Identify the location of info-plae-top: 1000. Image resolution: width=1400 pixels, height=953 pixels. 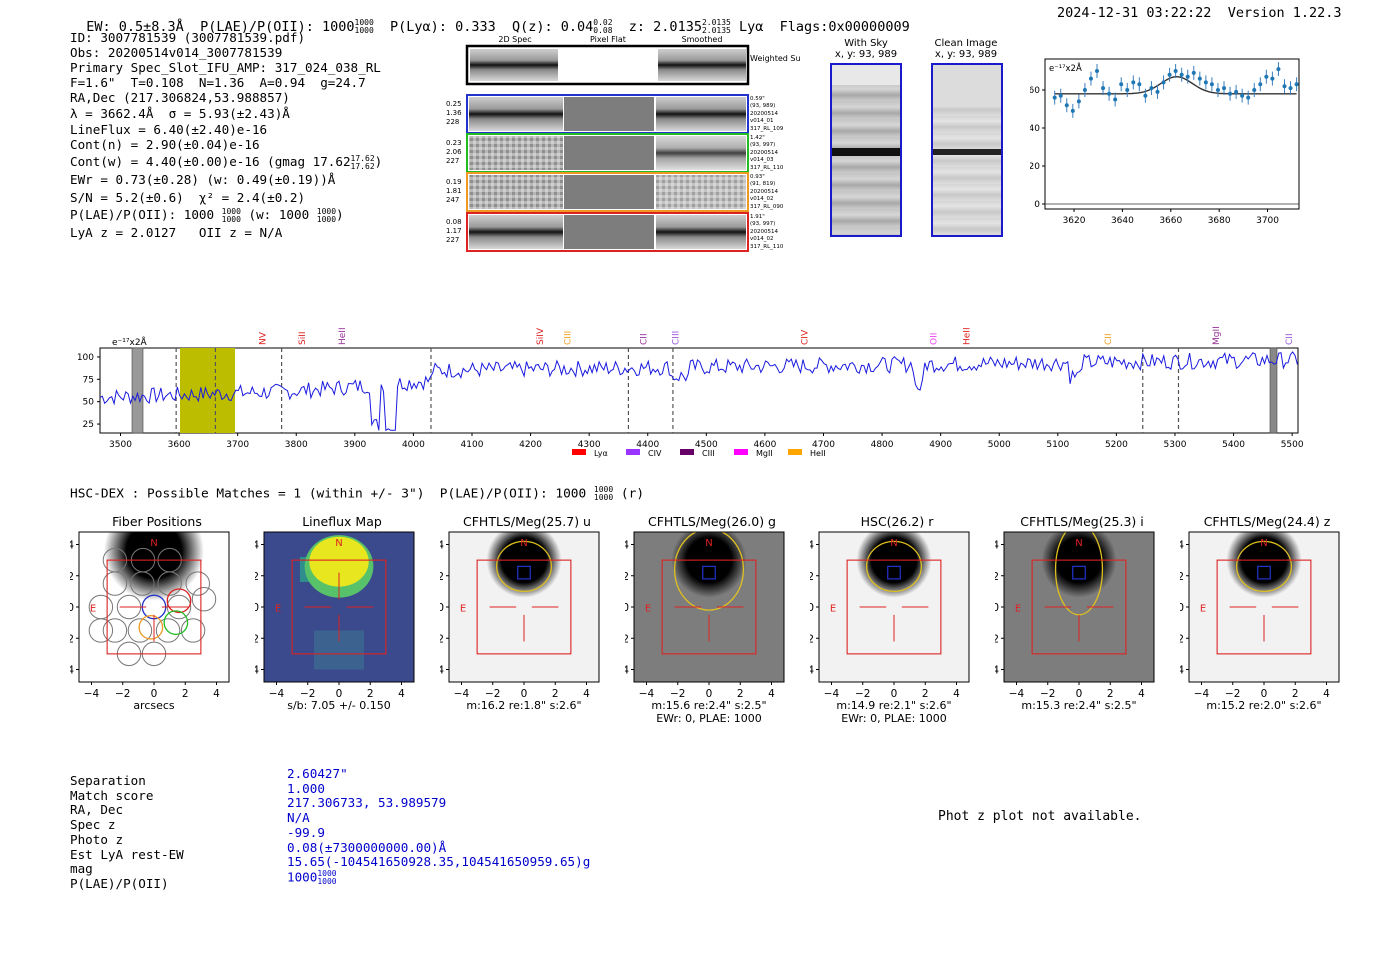
(231, 211).